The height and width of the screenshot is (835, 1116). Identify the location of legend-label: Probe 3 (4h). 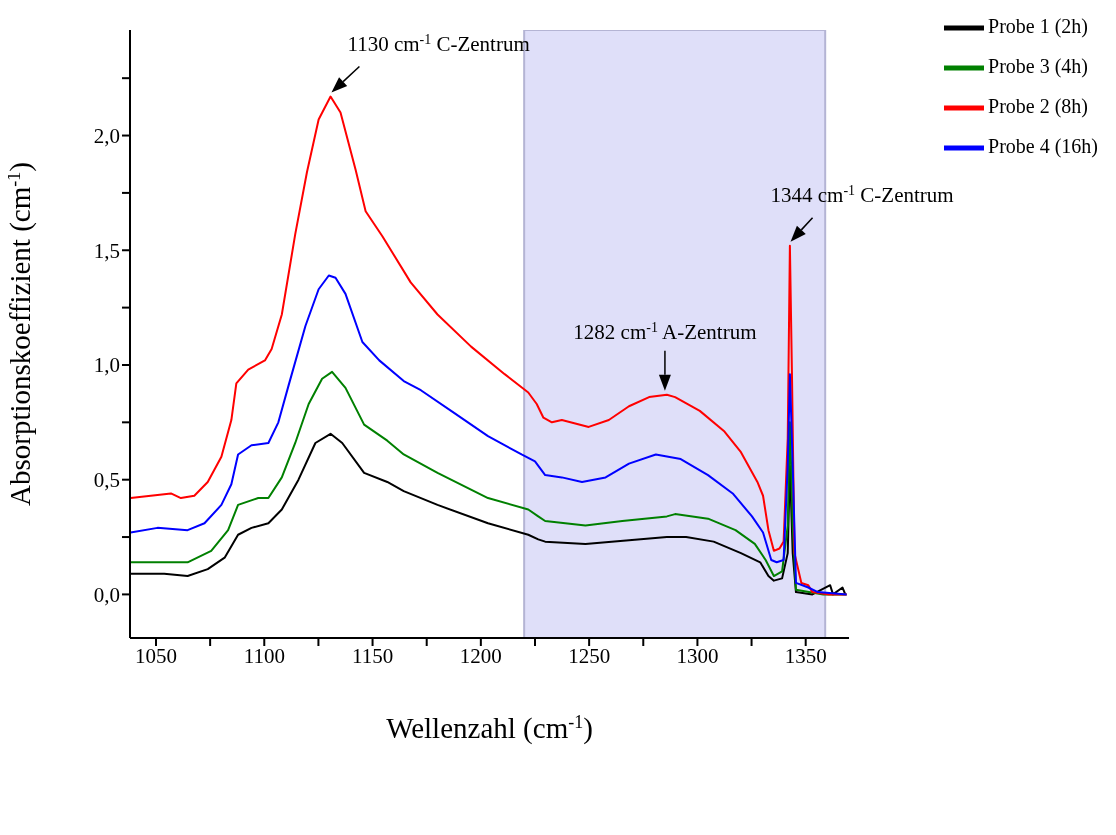
(1038, 65).